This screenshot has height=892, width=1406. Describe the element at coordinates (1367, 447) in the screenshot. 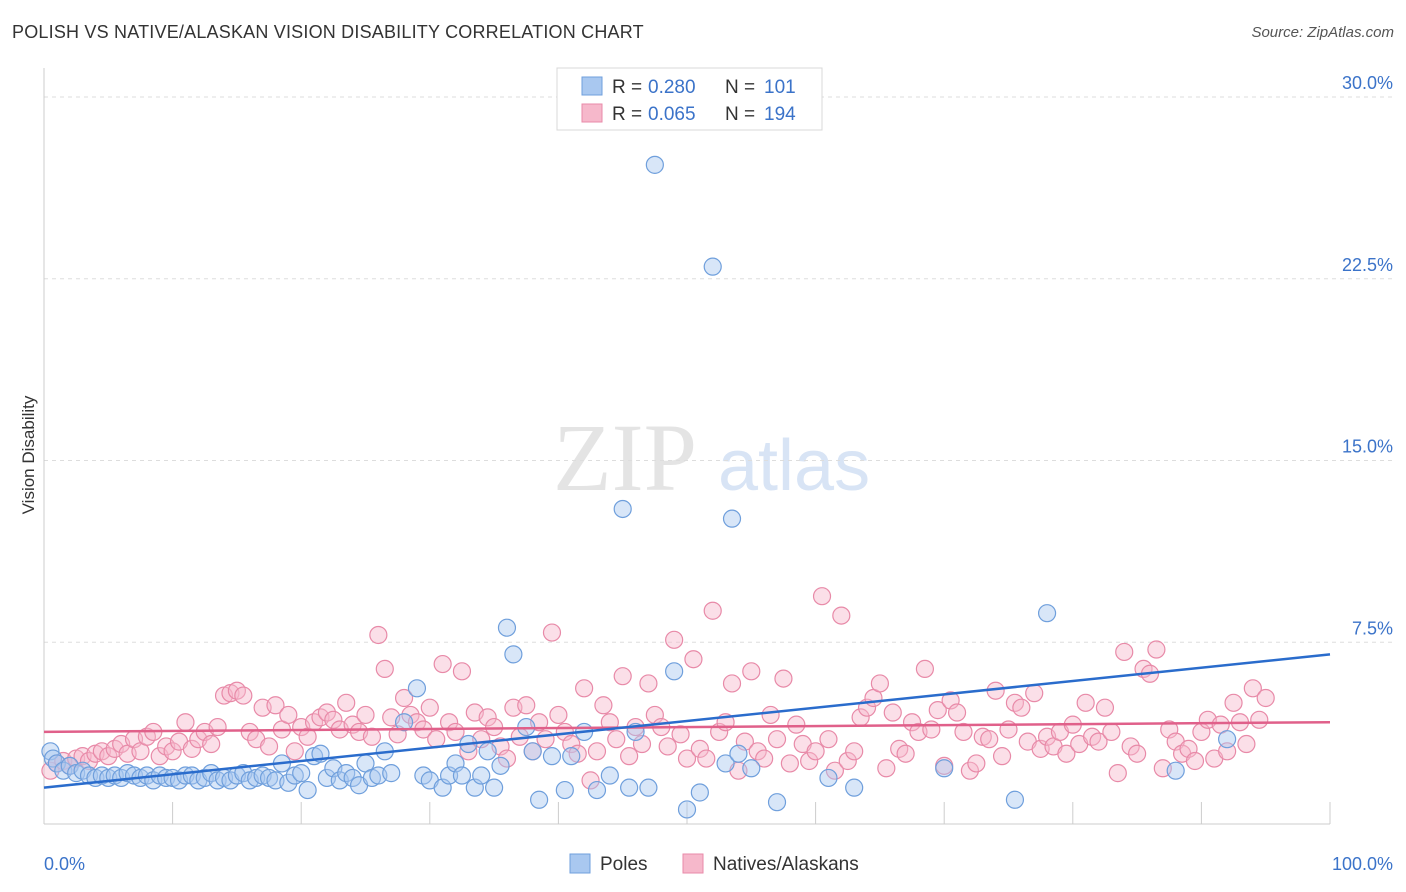

I see `y-tick-label-1: 15.0%` at that location.